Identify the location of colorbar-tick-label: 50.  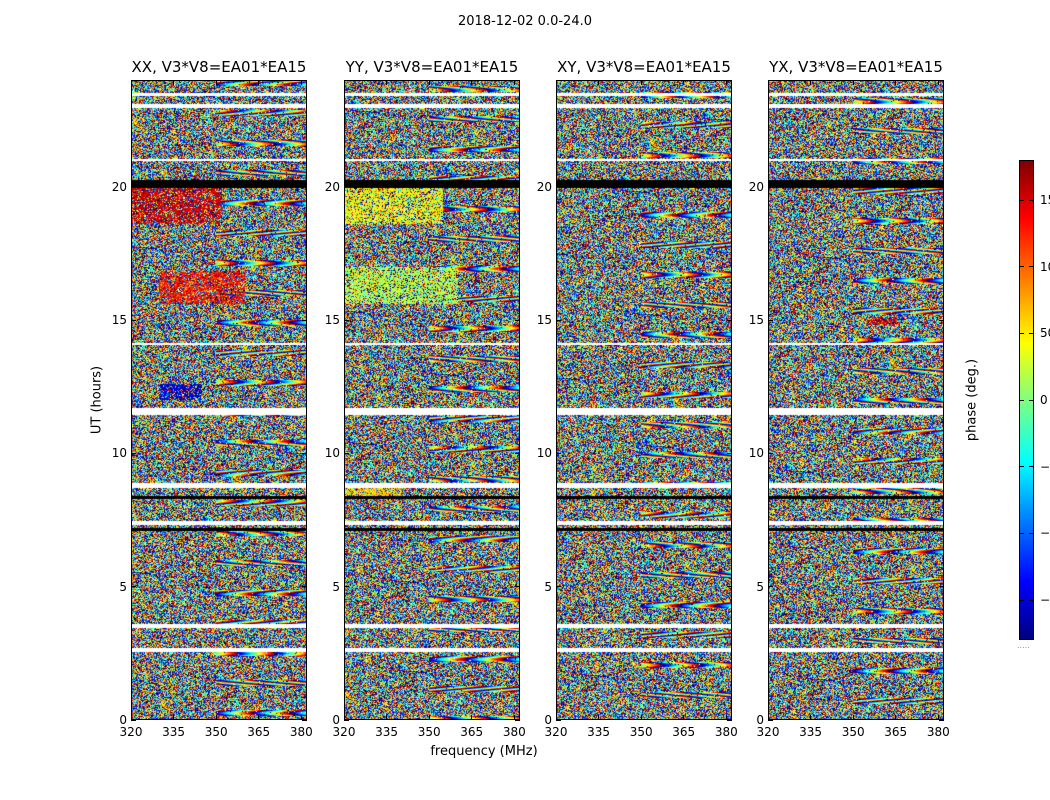
(1045, 333).